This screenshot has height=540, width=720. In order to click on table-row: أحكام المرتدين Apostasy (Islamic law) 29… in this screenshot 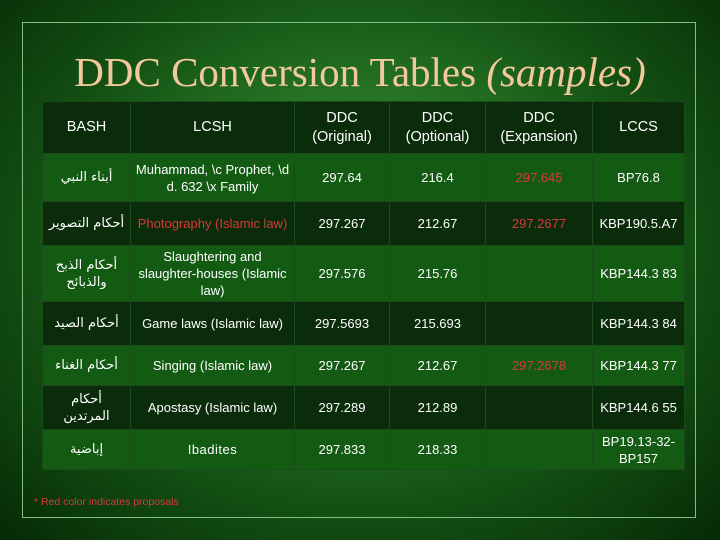, I will do `click(363, 407)`.